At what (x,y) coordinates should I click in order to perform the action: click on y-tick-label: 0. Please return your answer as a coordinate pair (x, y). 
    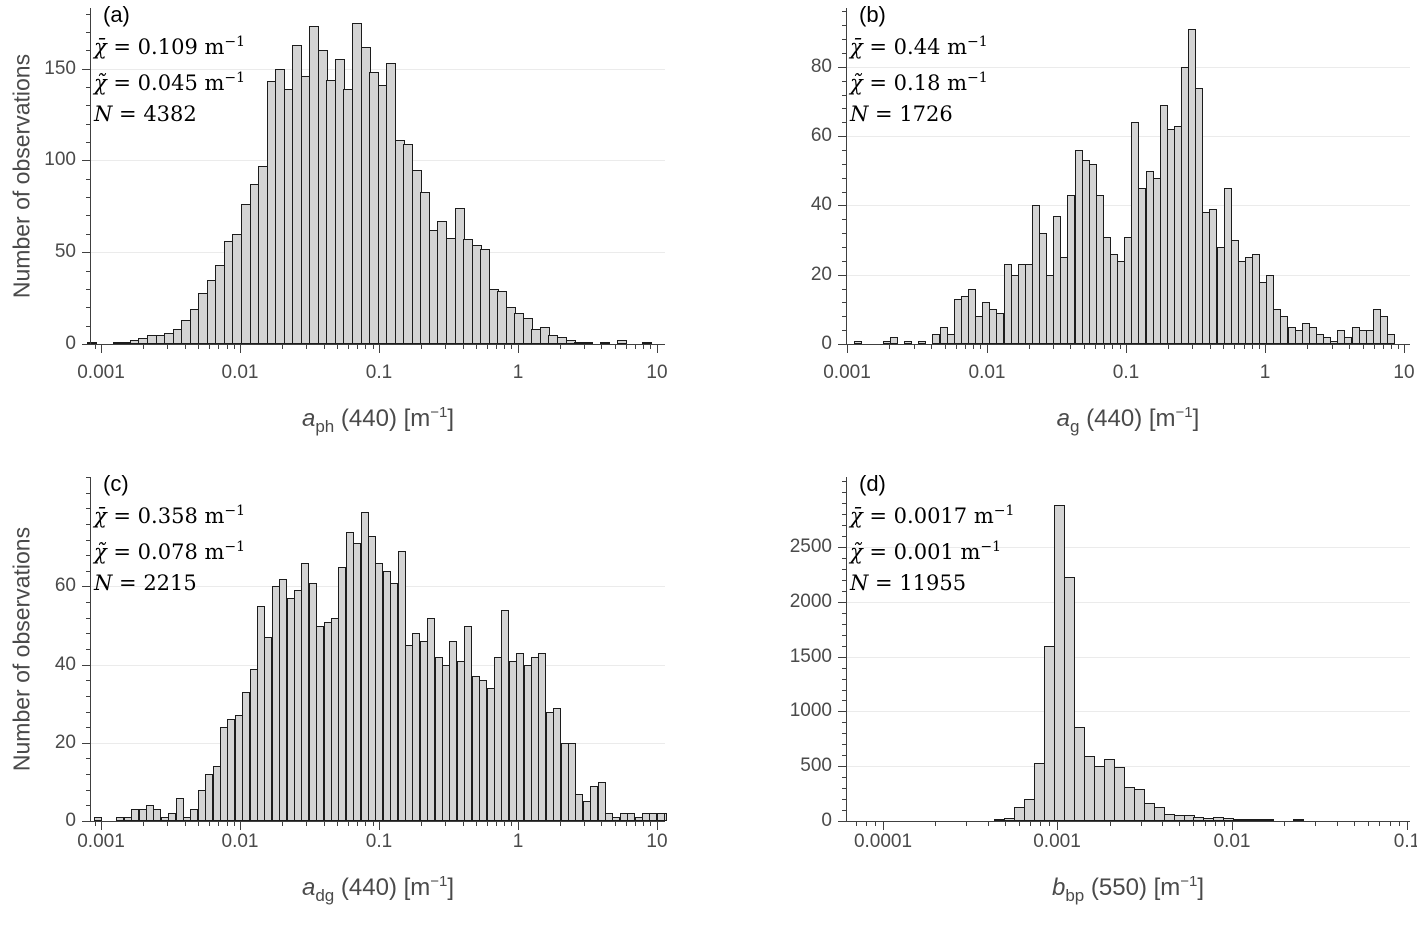
    Looking at the image, I should click on (826, 343).